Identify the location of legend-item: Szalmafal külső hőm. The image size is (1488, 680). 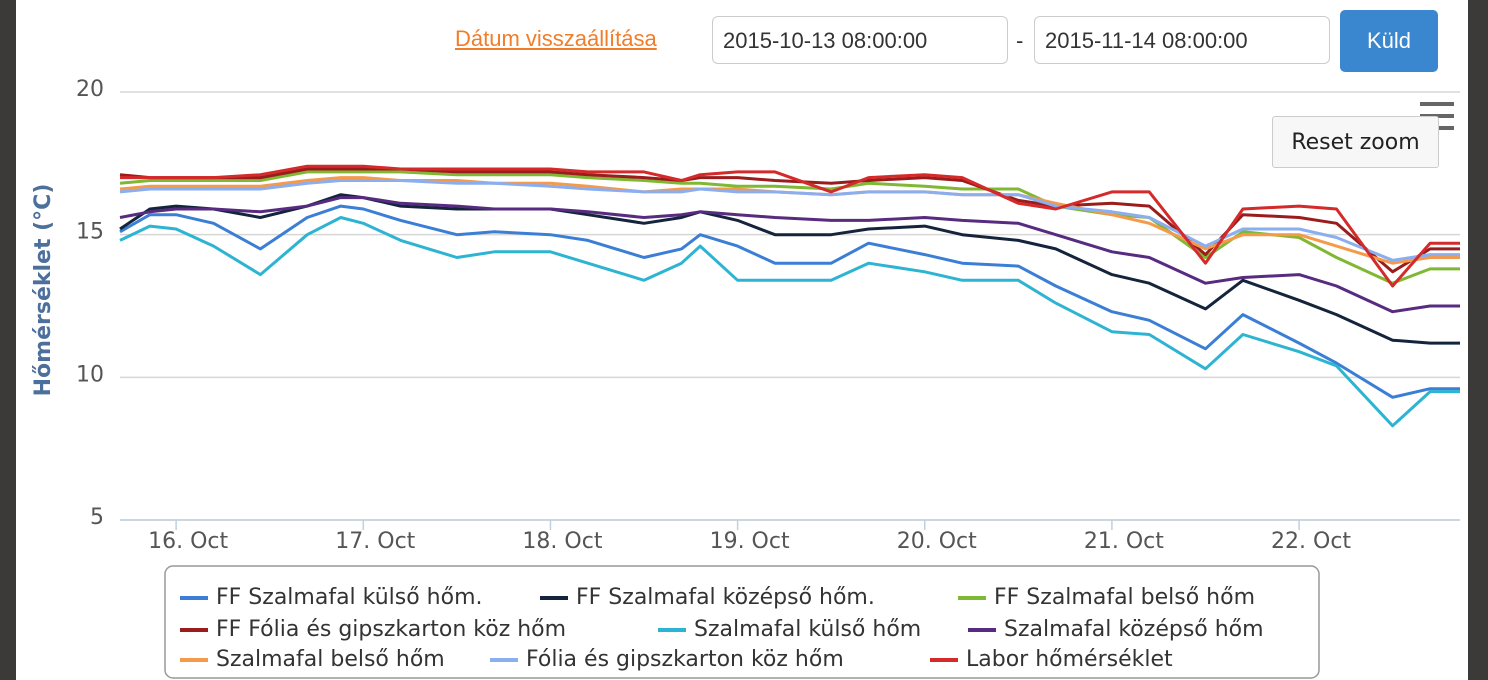
(789, 629).